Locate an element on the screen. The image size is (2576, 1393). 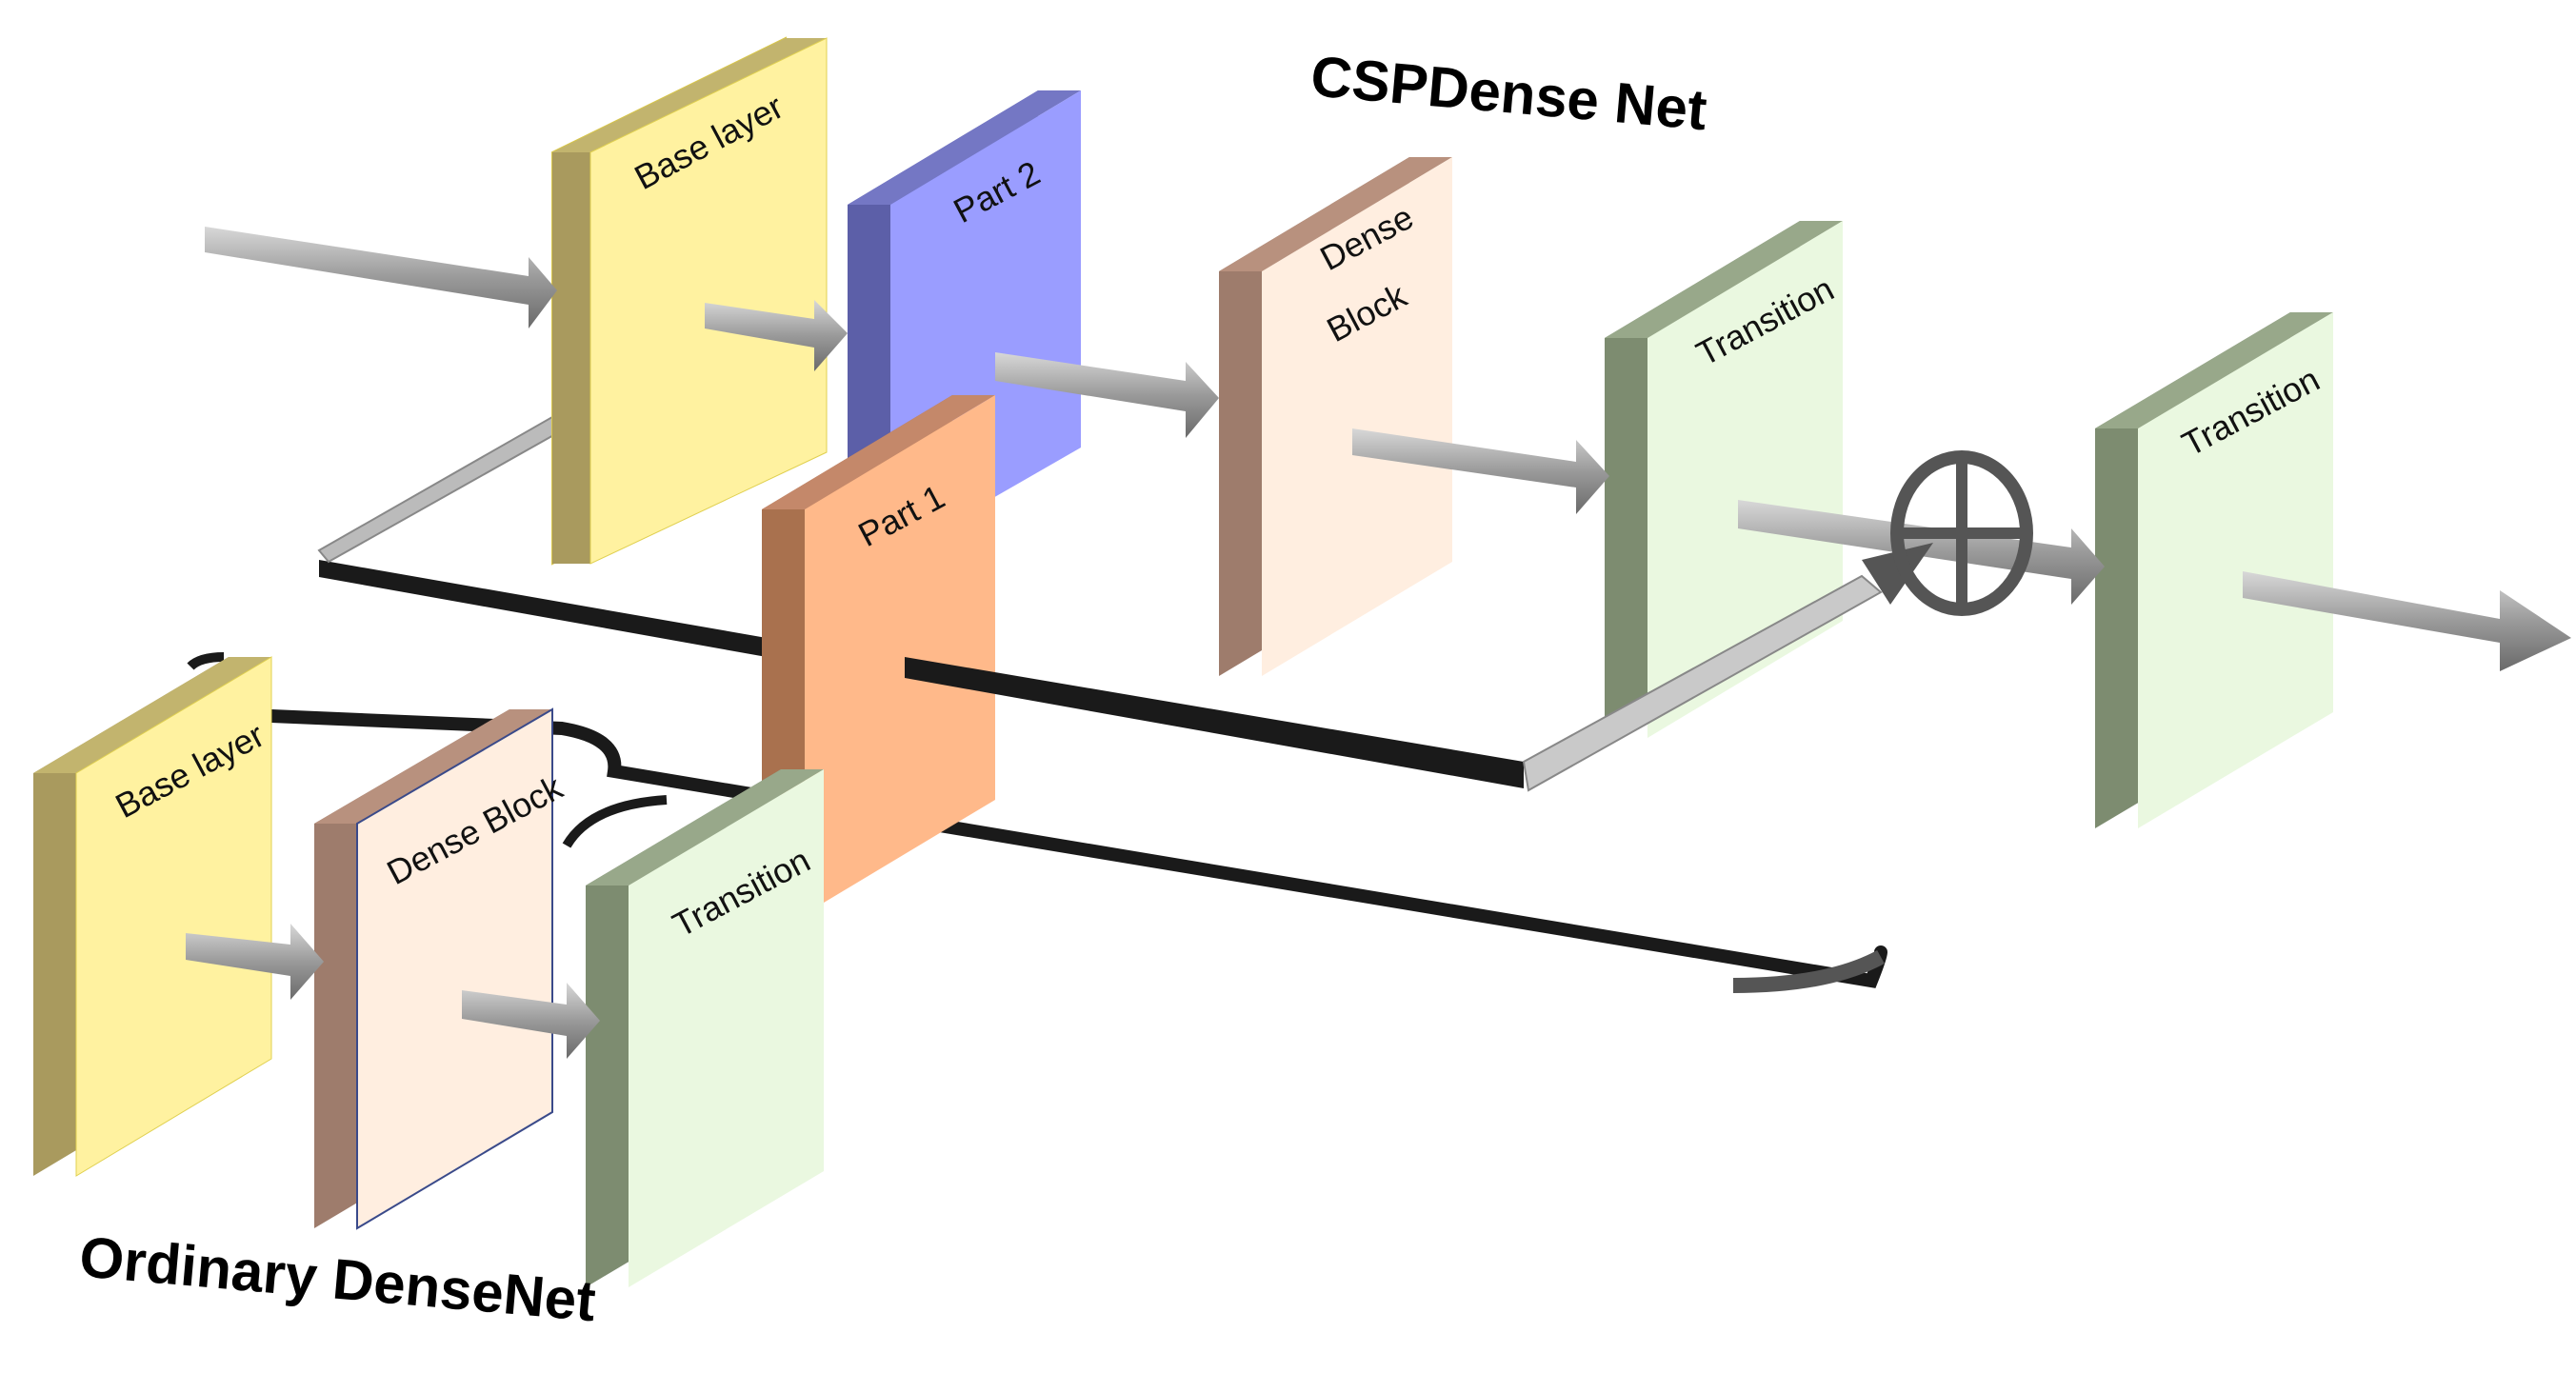
csp-input-arrow is located at coordinates (381, 277).